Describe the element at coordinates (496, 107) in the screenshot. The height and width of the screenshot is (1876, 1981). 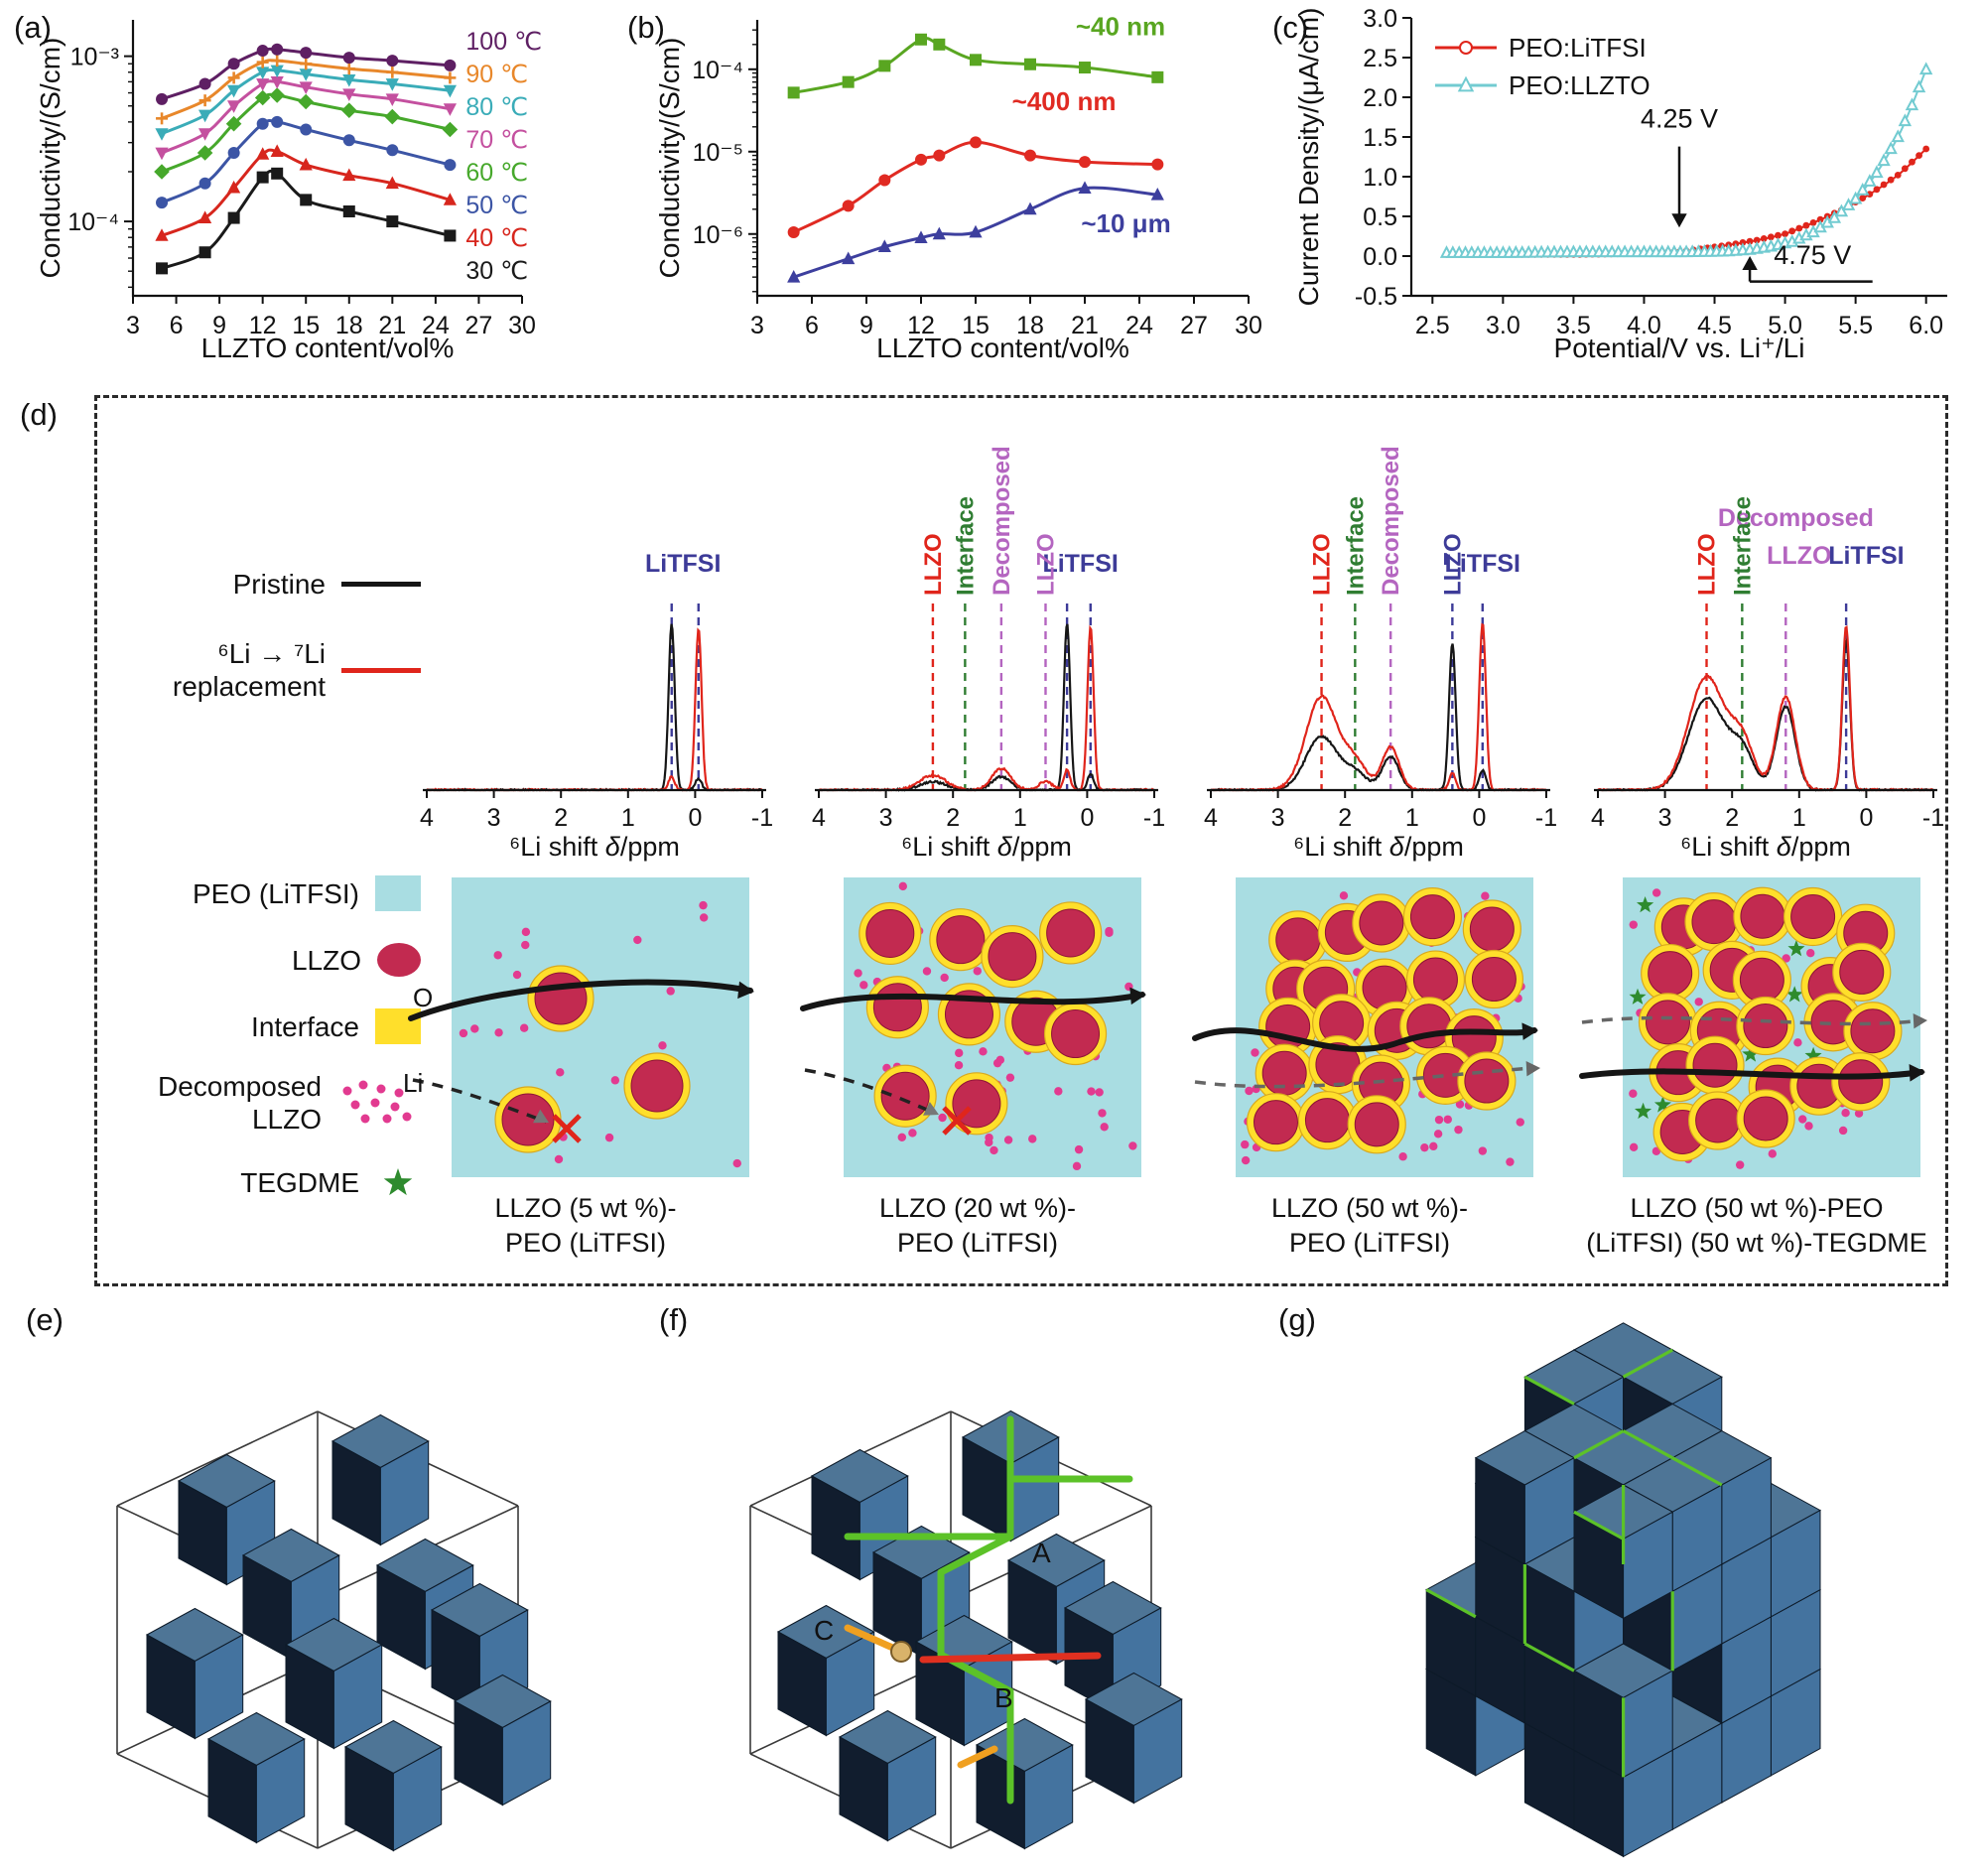
I see `svg-text: 80 ℃` at that location.